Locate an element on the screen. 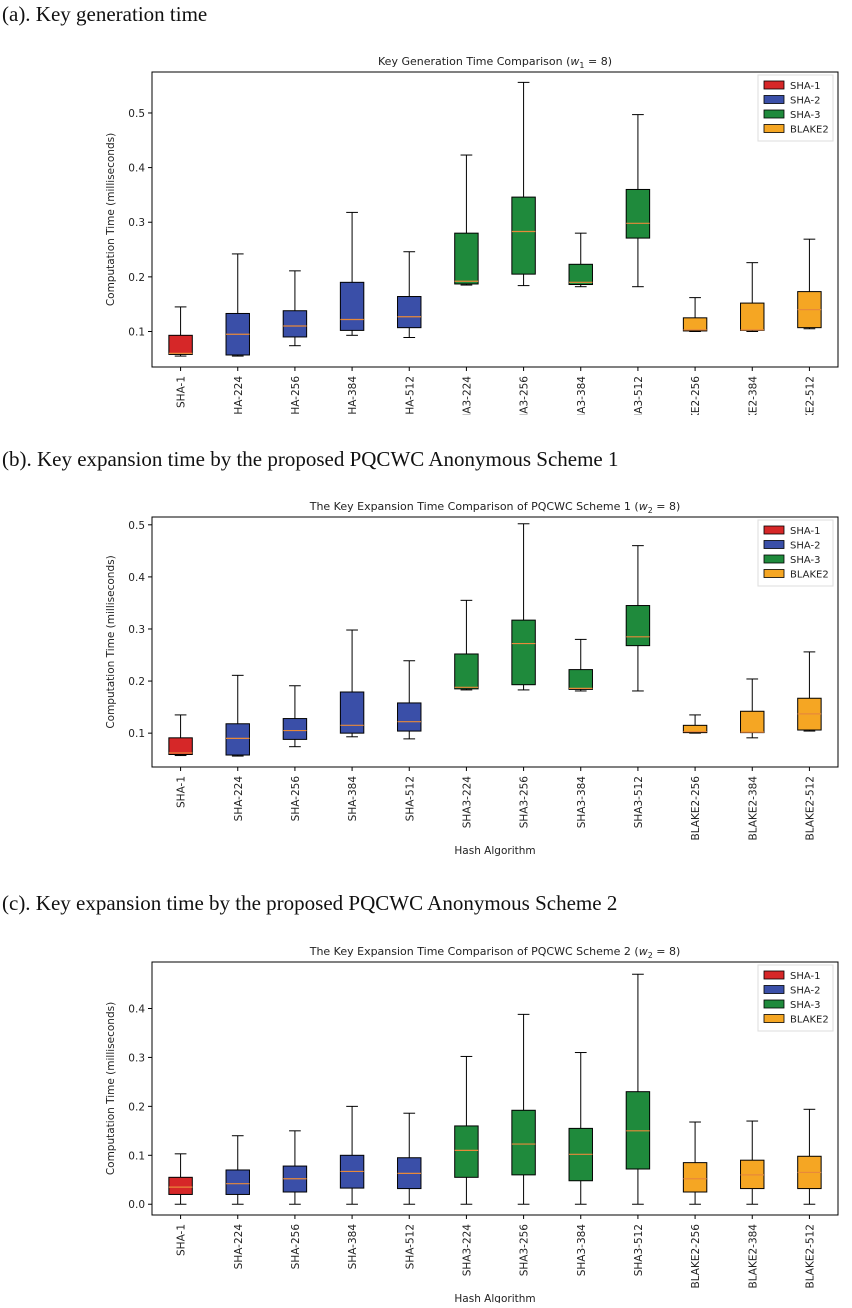 The width and height of the screenshot is (852, 1308). heading-a: (a). Key generation time is located at coordinates (105, 14).